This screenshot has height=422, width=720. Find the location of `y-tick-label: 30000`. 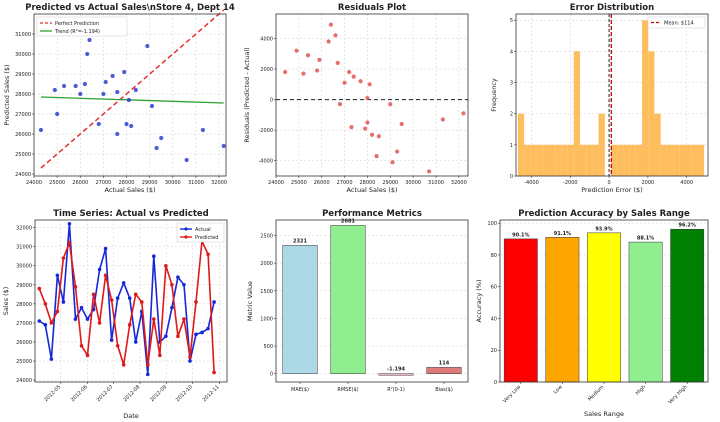

y-tick-label: 30000 is located at coordinates (23, 55).